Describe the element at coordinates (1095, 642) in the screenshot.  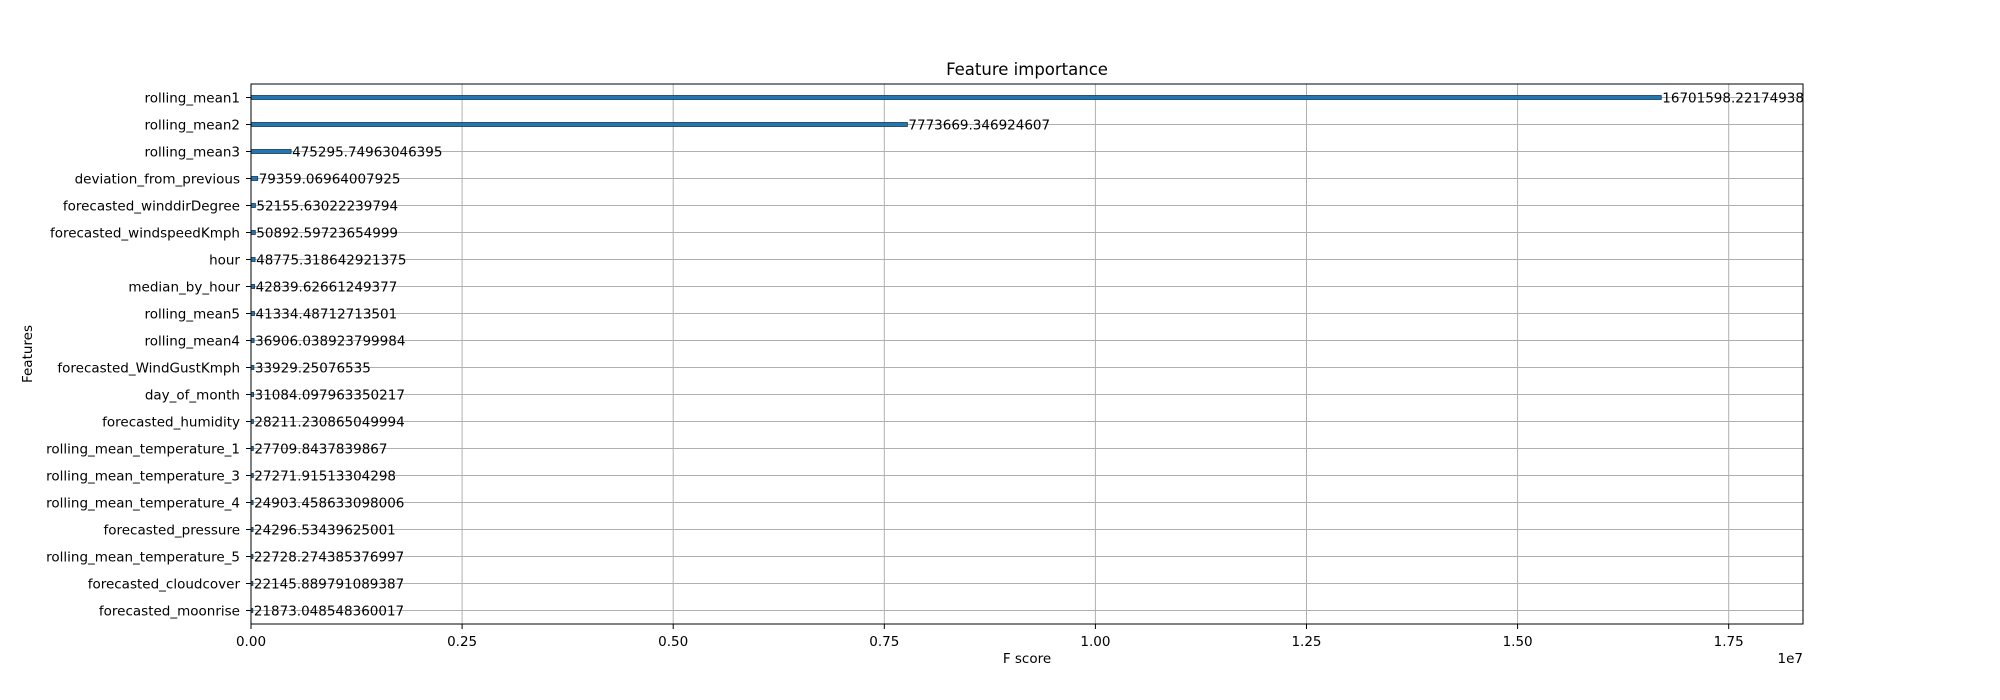
I see `x-tick-label: 1.00` at that location.